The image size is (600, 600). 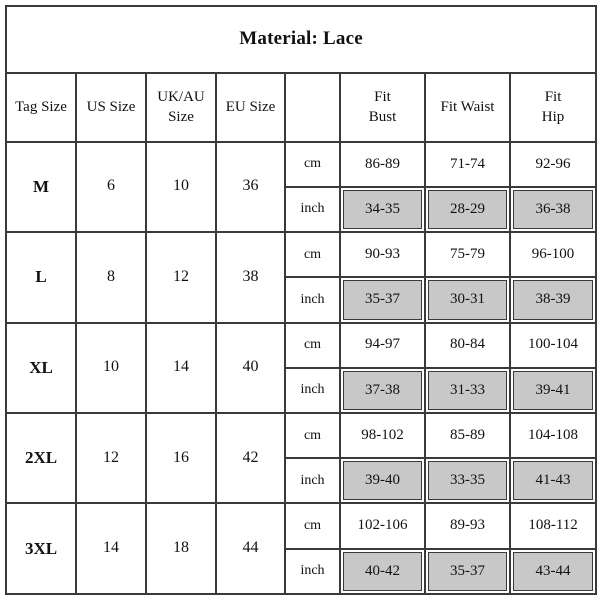 What do you see at coordinates (553, 255) in the screenshot?
I see `hip-cm-cell: 96-100` at bounding box center [553, 255].